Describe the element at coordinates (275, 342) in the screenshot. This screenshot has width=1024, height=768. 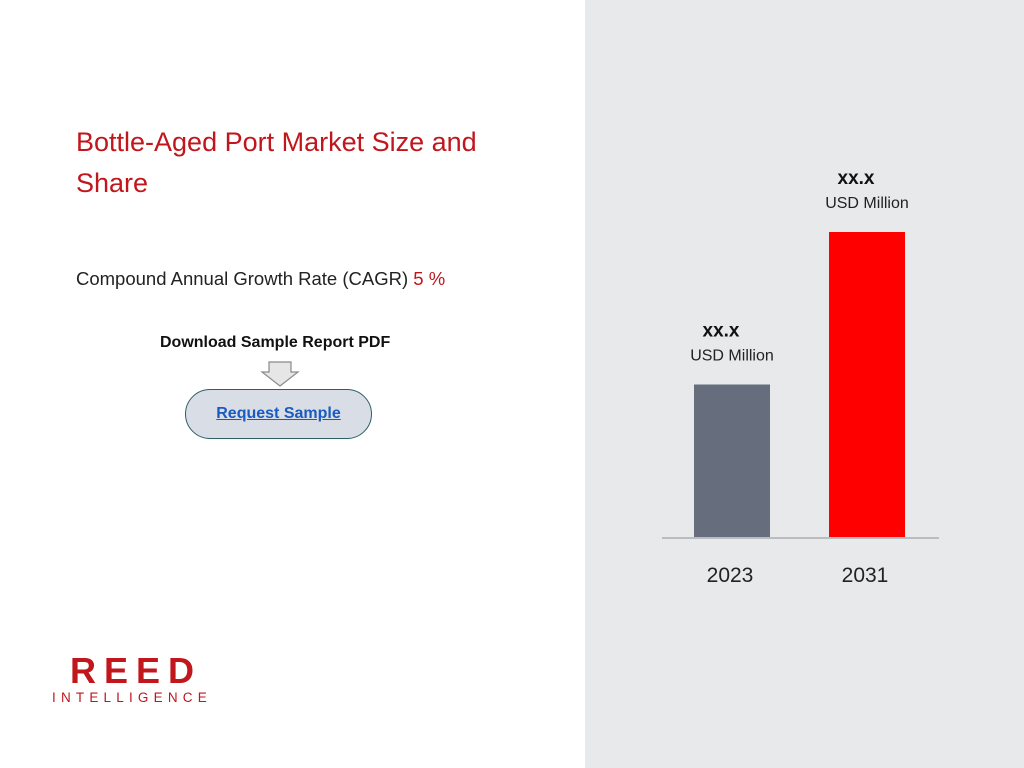
I see `download-label: Download Sample Report PDF` at that location.